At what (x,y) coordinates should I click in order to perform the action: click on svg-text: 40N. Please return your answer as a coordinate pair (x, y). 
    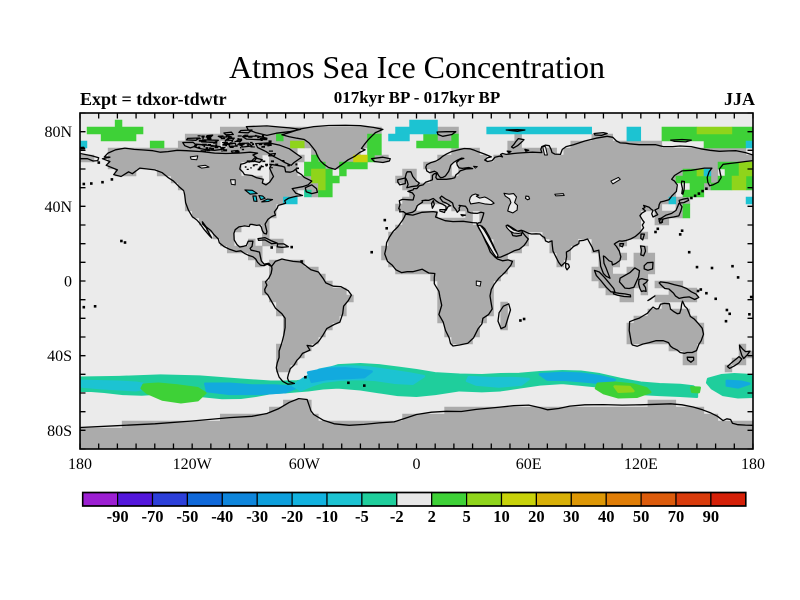
    Looking at the image, I should click on (58, 207).